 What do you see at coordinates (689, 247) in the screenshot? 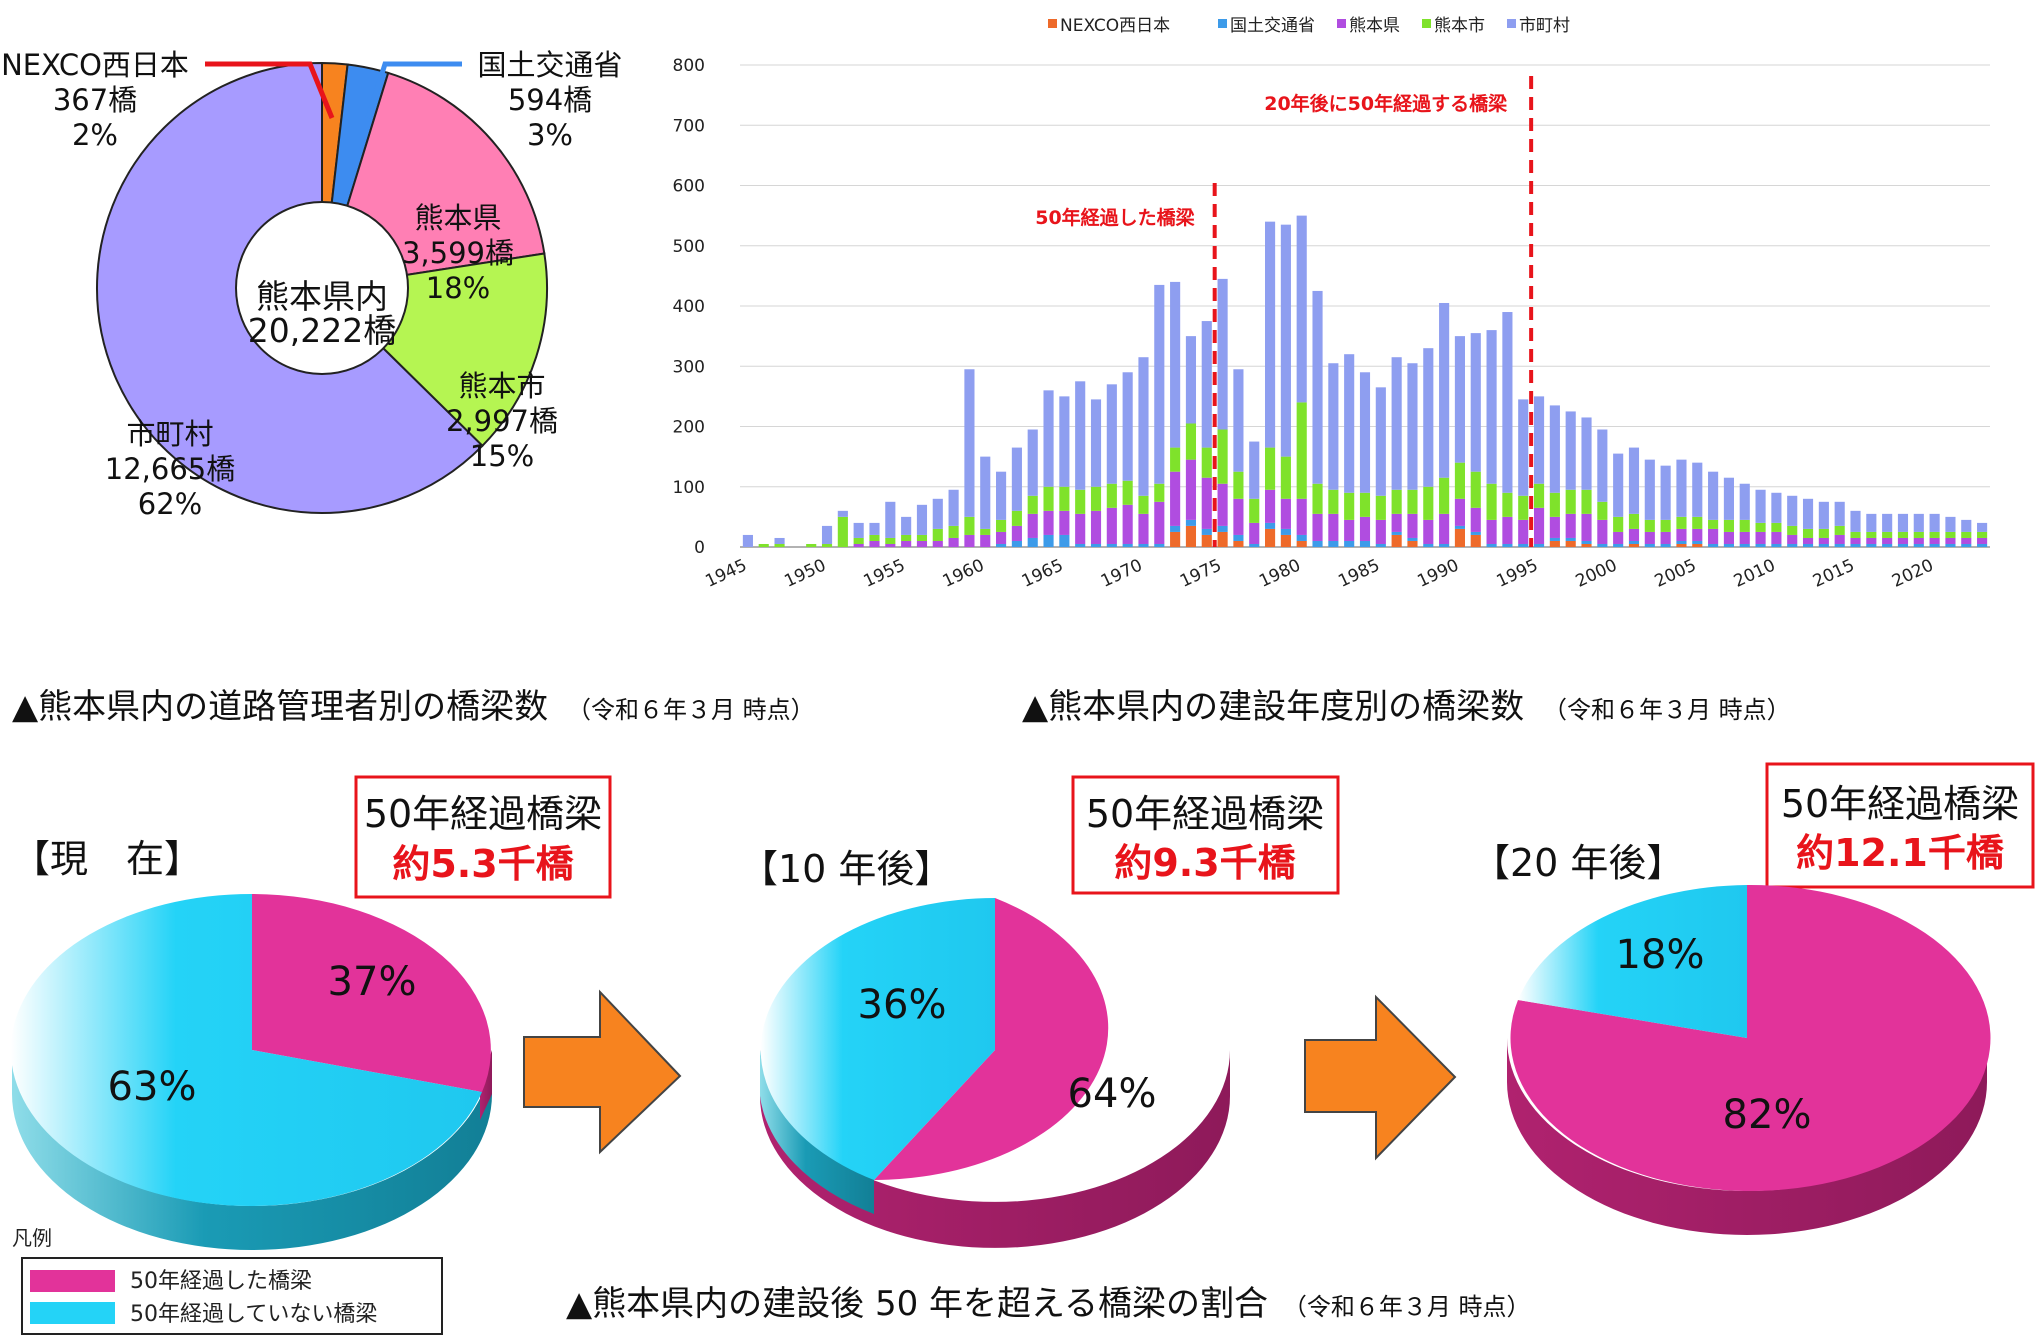
I see `y-tick-5: 500` at bounding box center [689, 247].